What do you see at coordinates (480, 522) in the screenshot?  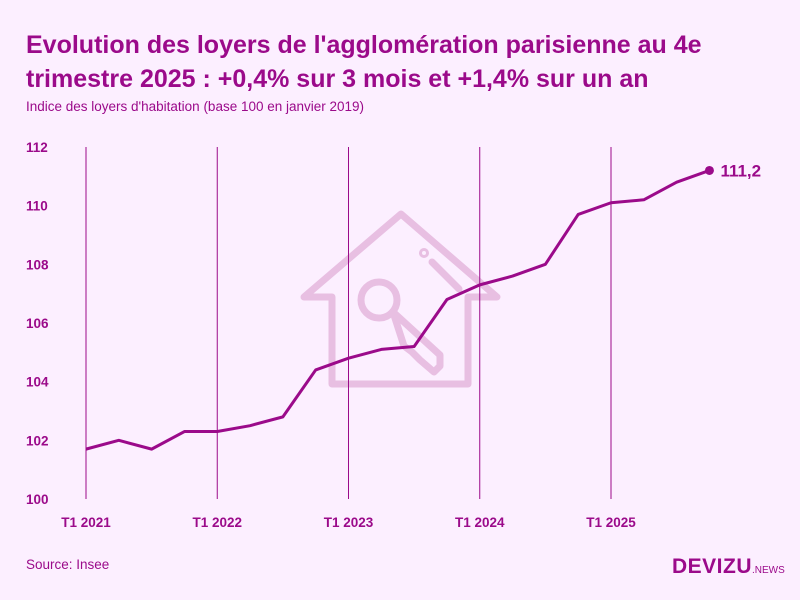 I see `x-tick-label: T1 2024` at bounding box center [480, 522].